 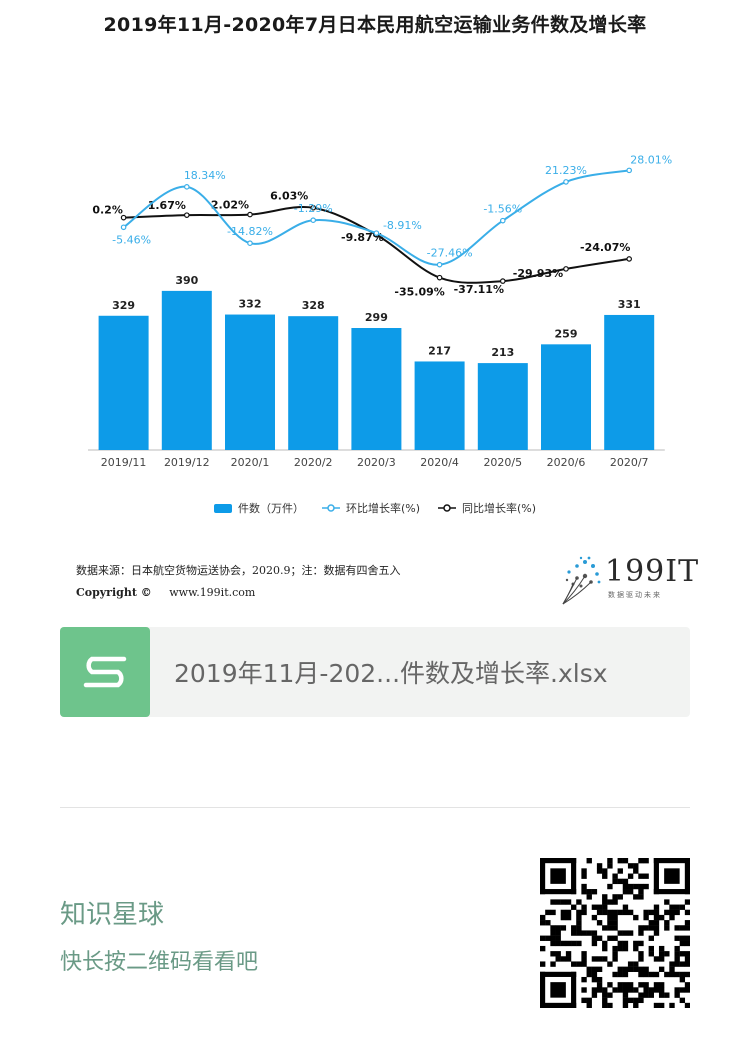 I want to click on mom-point, so click(x=376, y=233).